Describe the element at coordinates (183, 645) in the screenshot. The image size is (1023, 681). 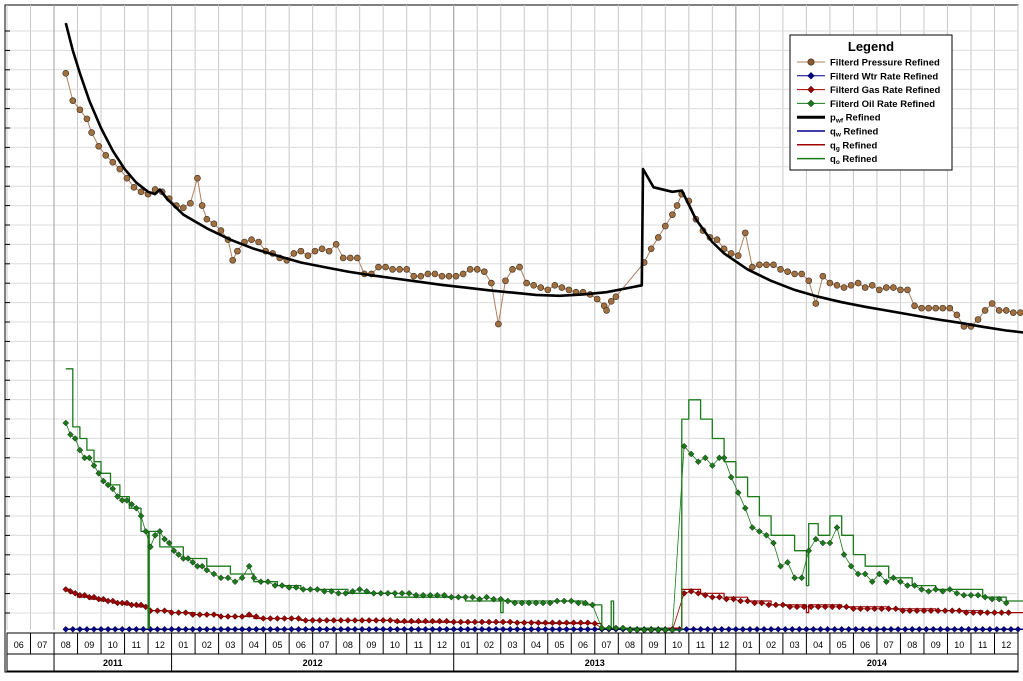
I see `month-tick-label: 01` at that location.